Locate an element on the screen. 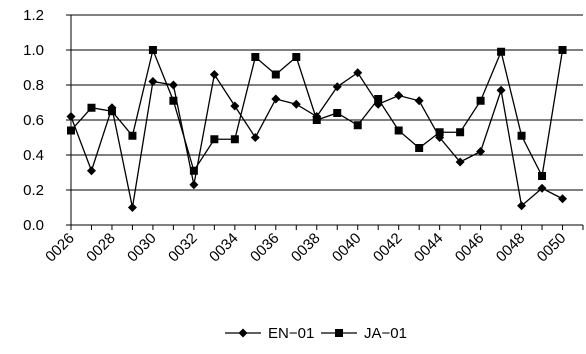  legend-item: EN−01 is located at coordinates (269, 333).